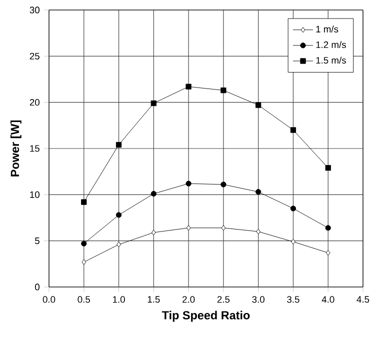 The width and height of the screenshot is (378, 337). What do you see at coordinates (331, 44) in the screenshot?
I see `legend-label: 1.2 m/s` at bounding box center [331, 44].